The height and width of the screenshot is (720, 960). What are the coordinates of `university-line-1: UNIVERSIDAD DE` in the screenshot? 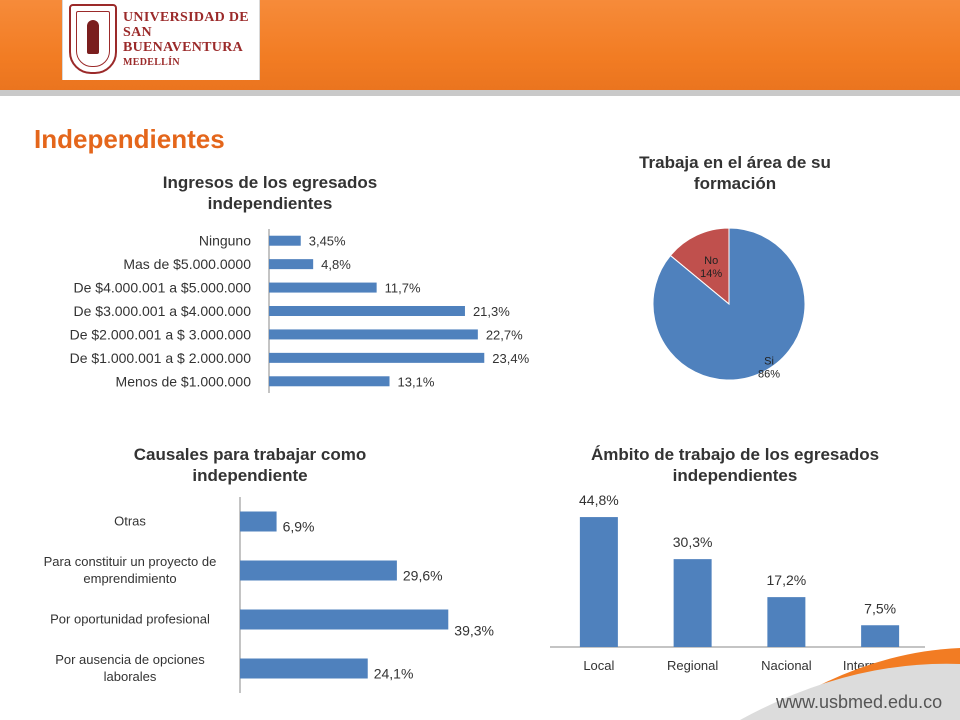 It's located at (186, 17).